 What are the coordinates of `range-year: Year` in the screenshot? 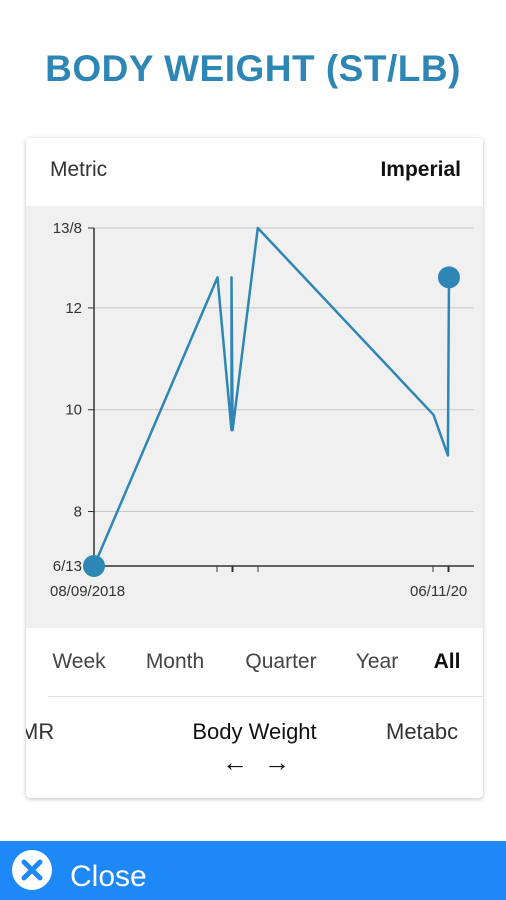 It's located at (377, 661).